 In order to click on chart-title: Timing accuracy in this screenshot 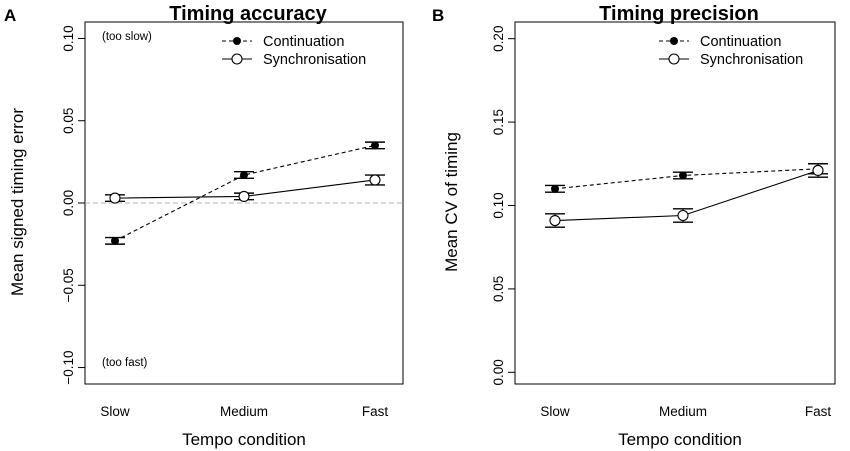, I will do `click(248, 14)`.